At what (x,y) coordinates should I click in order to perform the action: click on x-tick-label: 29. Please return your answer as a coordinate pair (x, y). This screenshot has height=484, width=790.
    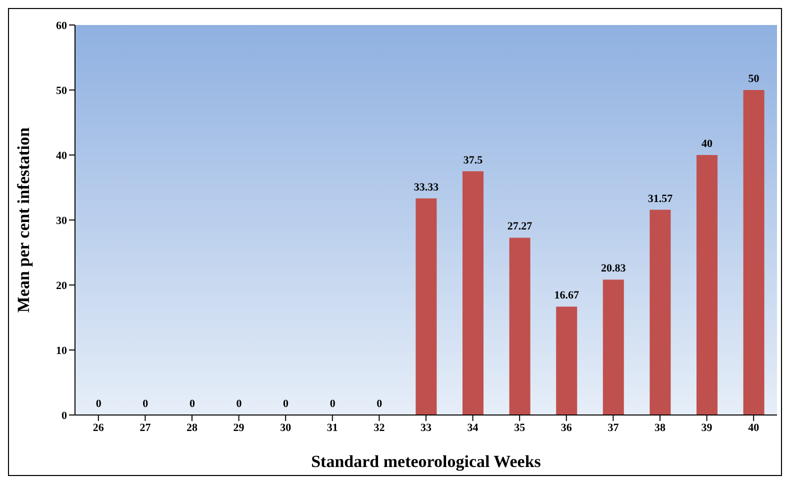
    Looking at the image, I should click on (239, 428).